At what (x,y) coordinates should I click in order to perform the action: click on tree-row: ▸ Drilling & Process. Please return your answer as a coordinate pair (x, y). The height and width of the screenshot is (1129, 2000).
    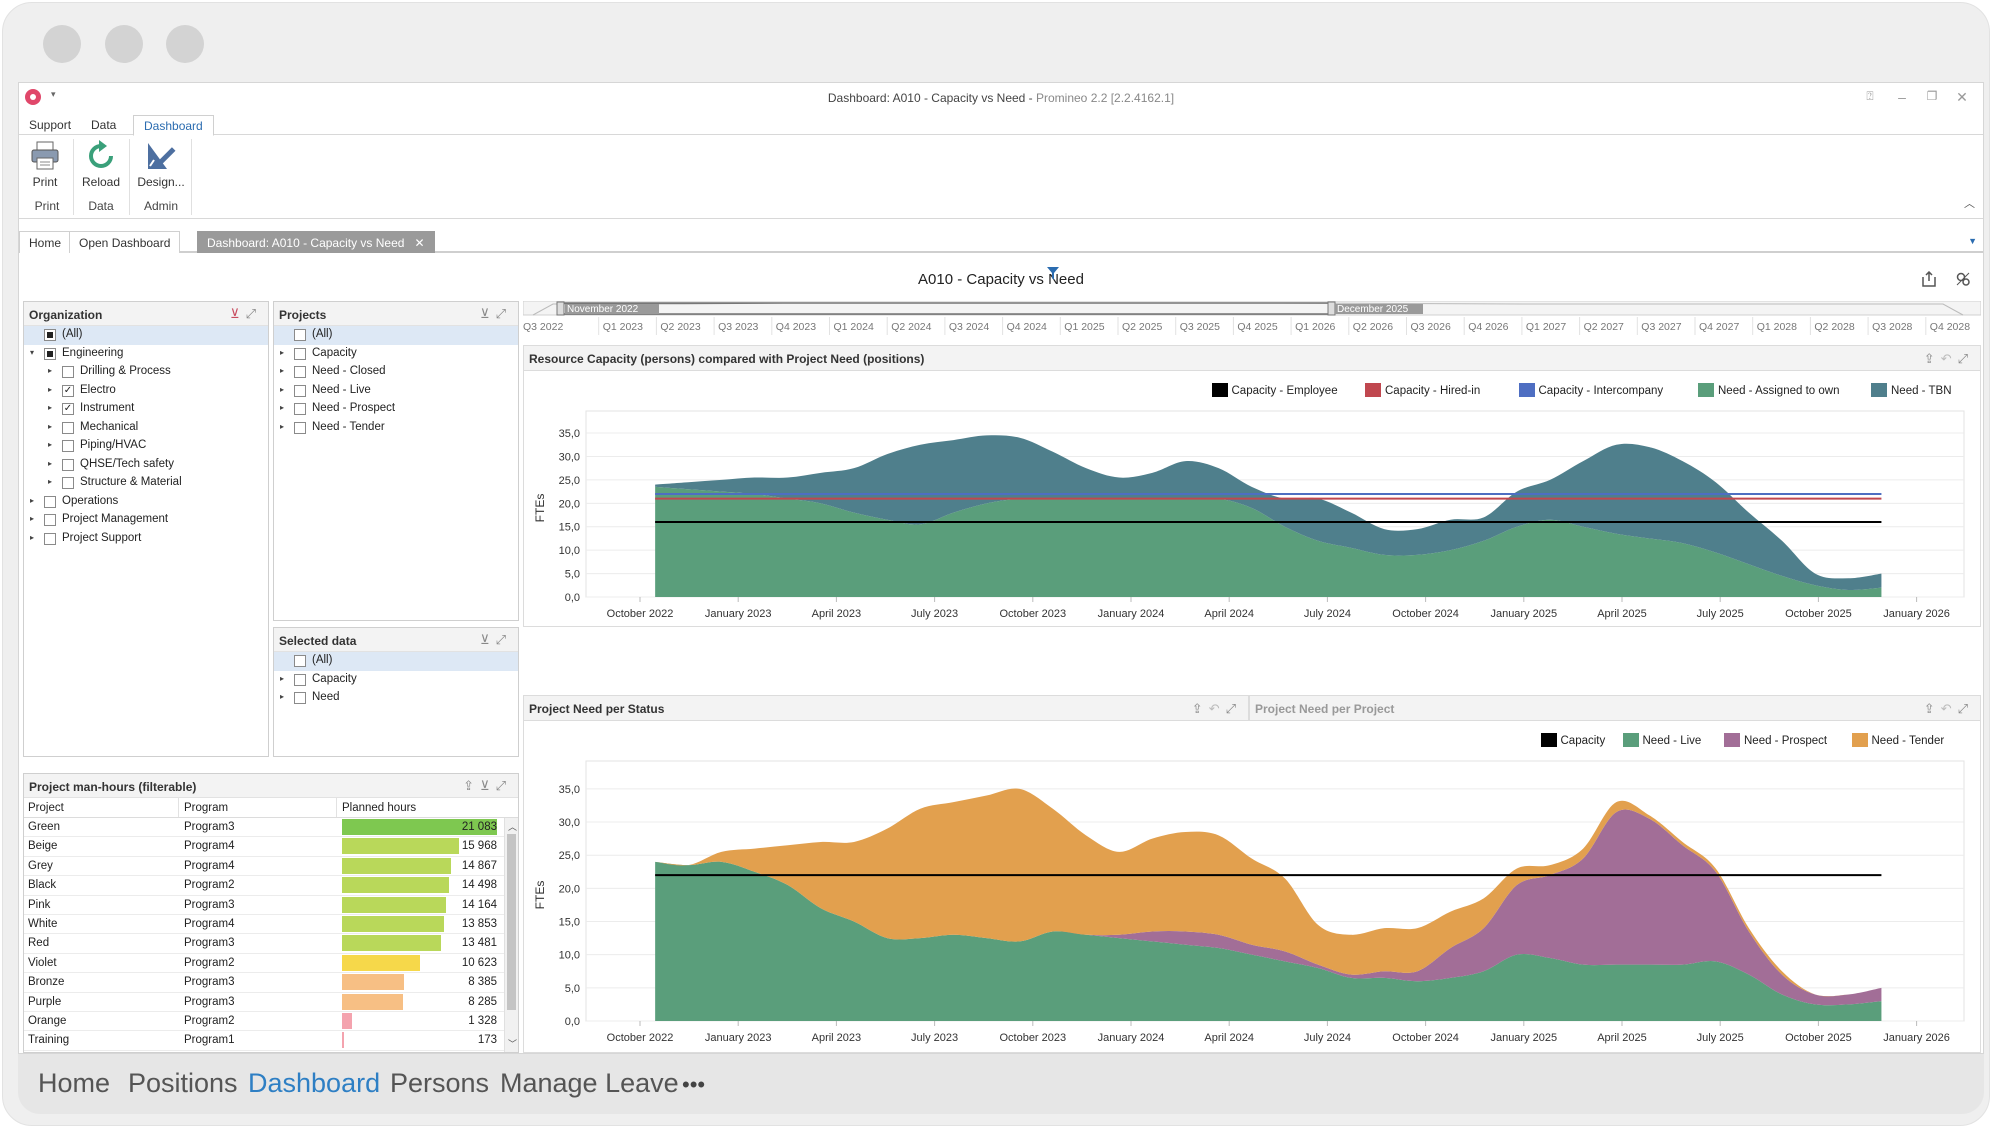
    Looking at the image, I should click on (146, 372).